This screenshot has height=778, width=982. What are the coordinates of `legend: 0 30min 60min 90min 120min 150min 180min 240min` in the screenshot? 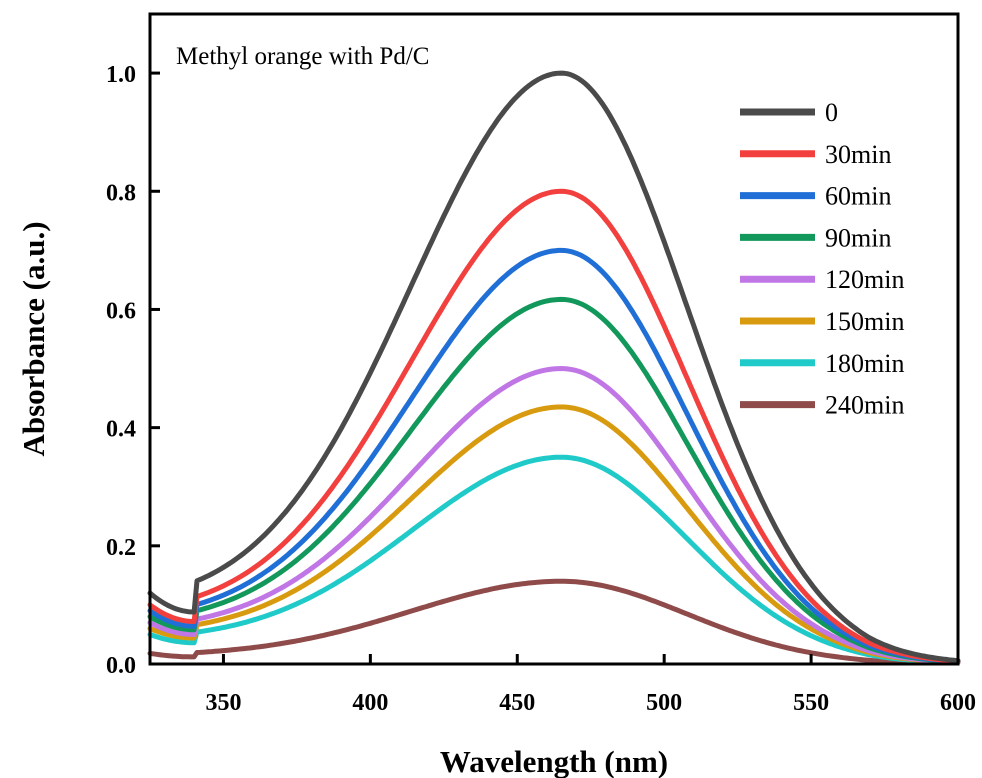 It's located at (822, 259).